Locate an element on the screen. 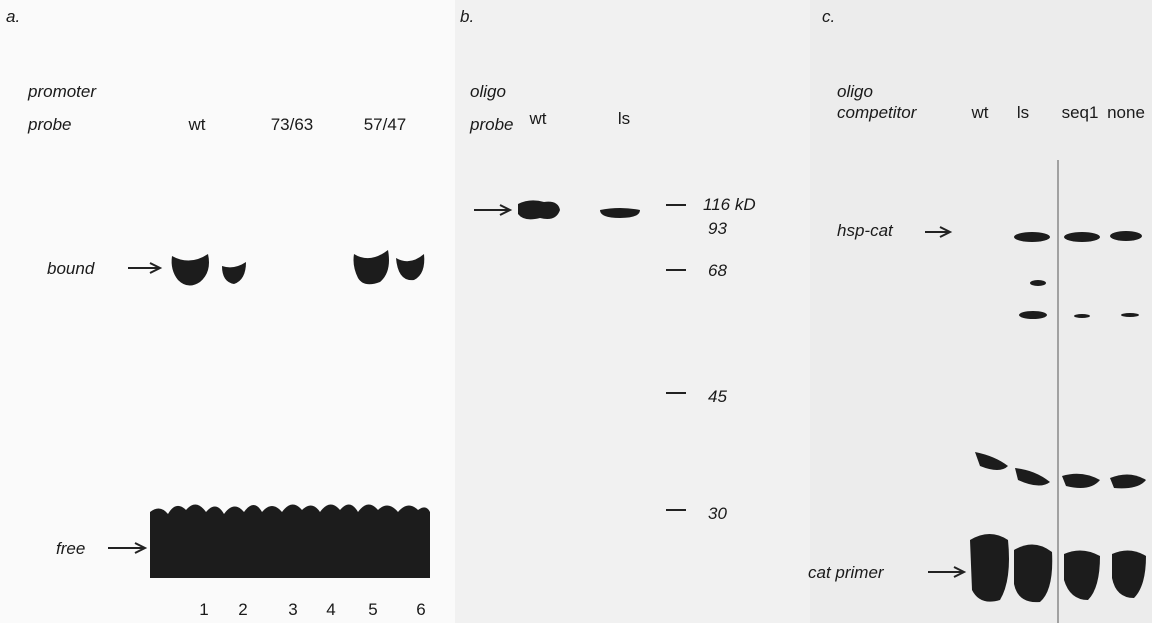 This screenshot has width=1152, height=623. marker-label: 68 is located at coordinates (717, 270).